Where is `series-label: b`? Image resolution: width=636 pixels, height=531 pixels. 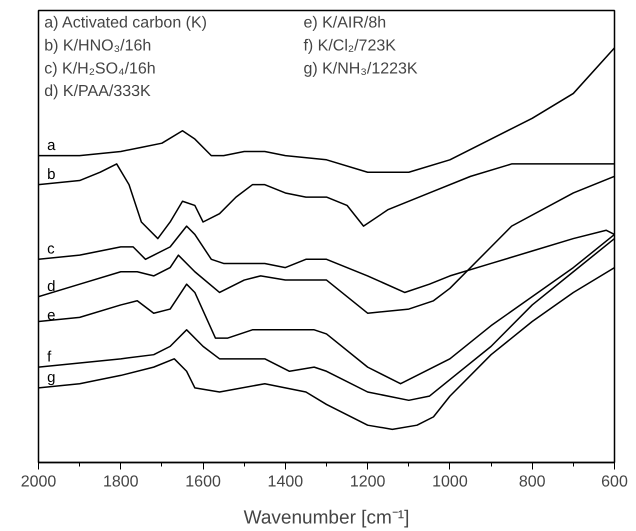 series-label: b is located at coordinates (51, 175).